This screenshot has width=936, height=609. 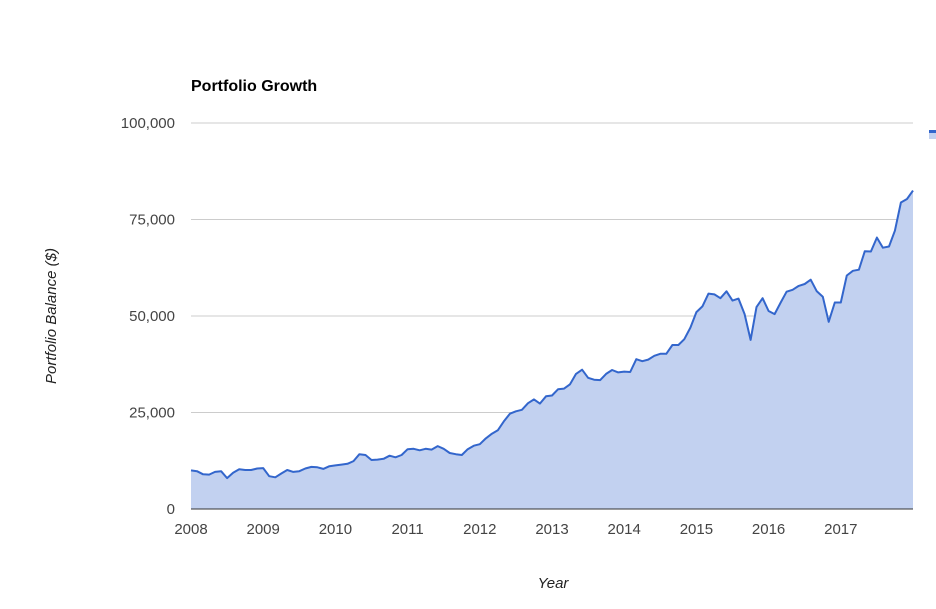 What do you see at coordinates (263, 529) in the screenshot?
I see `x-tick-label-1: 2009` at bounding box center [263, 529].